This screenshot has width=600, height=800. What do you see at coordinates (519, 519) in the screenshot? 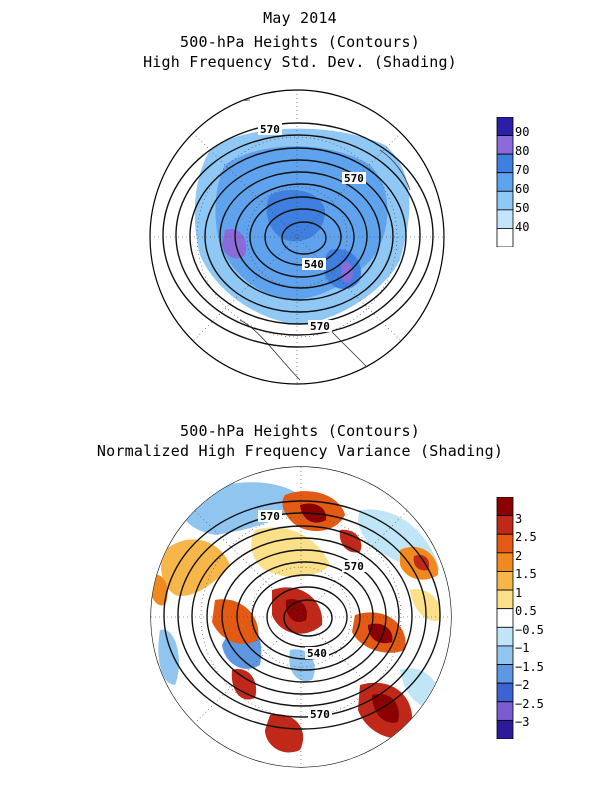
I see `bottom-colorbar-label-3: 3` at bounding box center [519, 519].